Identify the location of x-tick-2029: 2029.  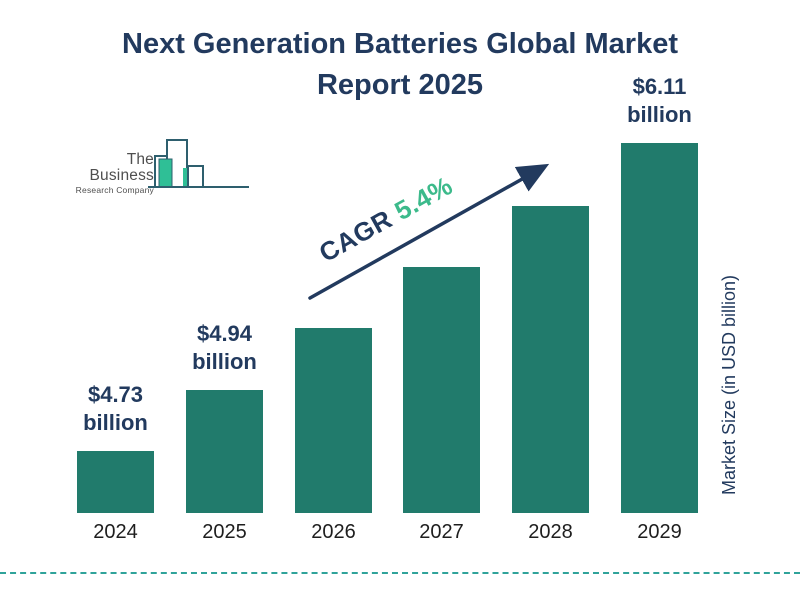
(659, 532).